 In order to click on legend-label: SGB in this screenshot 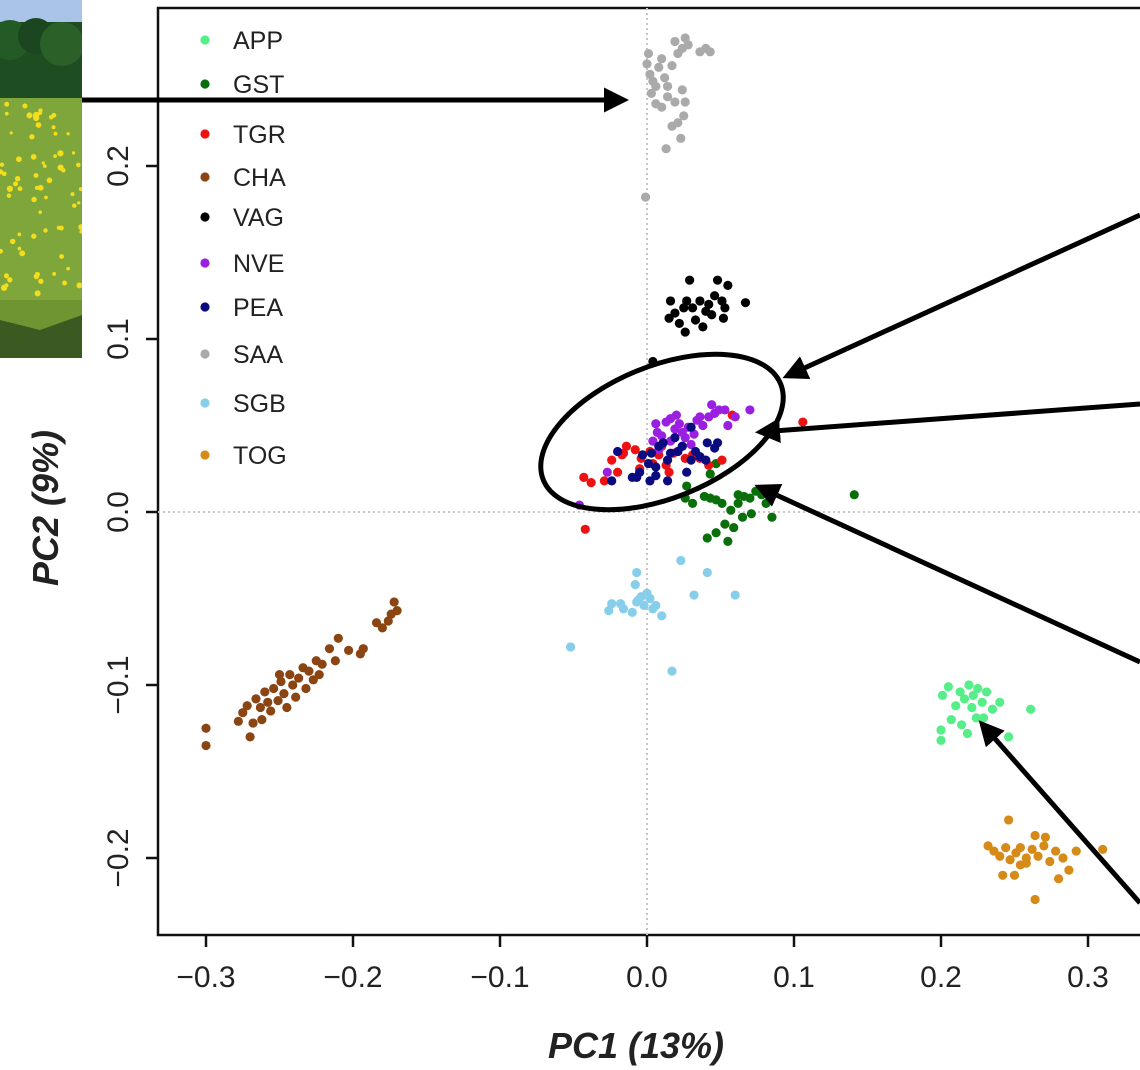, I will do `click(259, 404)`.